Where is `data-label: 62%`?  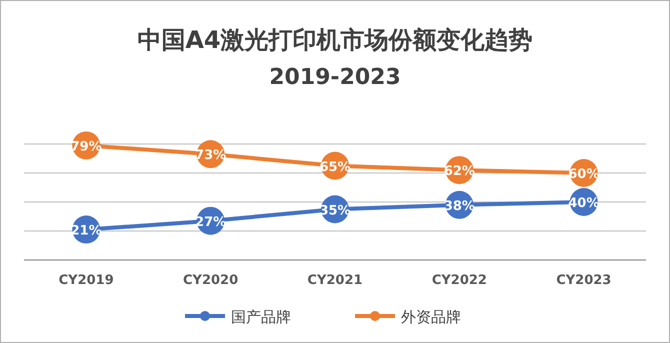 data-label: 62% is located at coordinates (459, 172).